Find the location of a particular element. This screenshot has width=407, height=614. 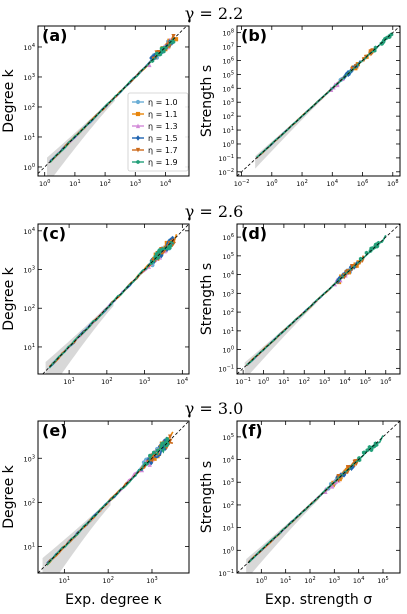

y-tick-label: 10⁸ is located at coordinates (228, 33).